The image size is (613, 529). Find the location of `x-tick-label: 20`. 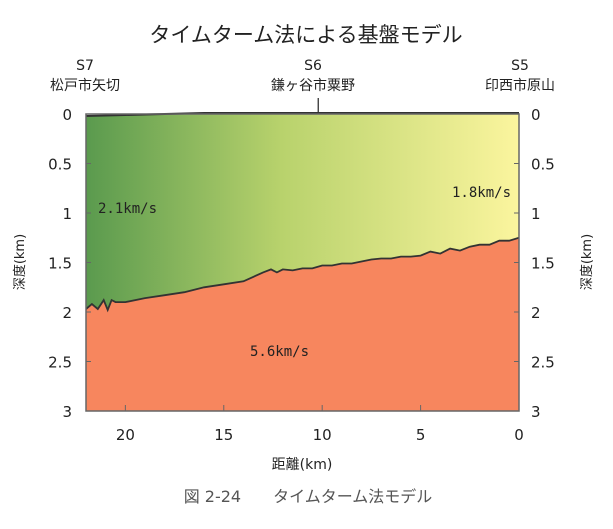

x-tick-label: 20 is located at coordinates (125, 435).